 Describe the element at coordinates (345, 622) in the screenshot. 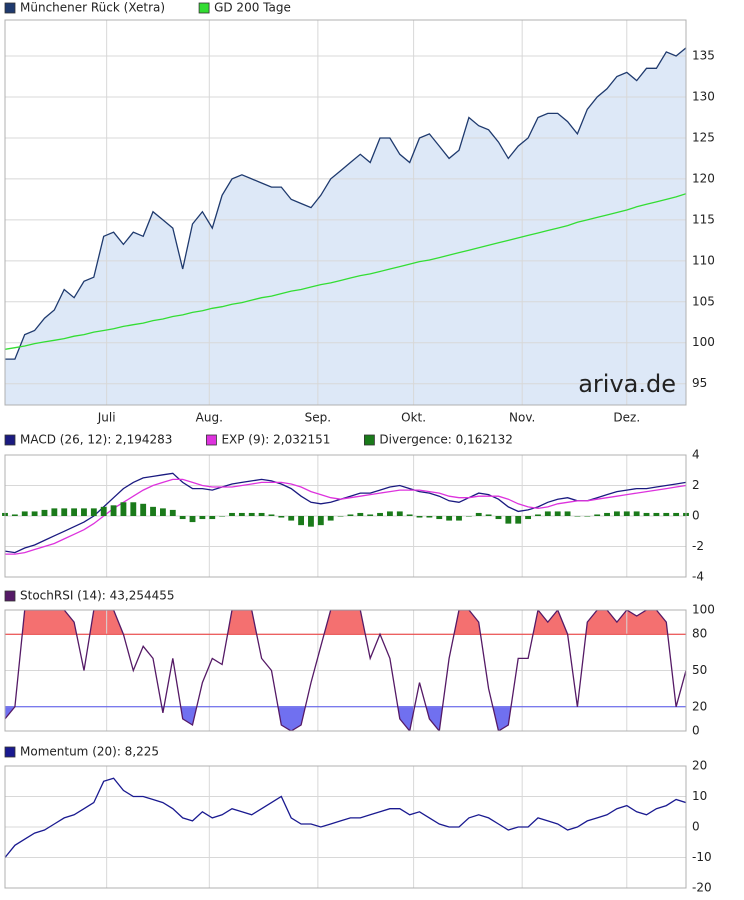

I see `band-fill` at that location.